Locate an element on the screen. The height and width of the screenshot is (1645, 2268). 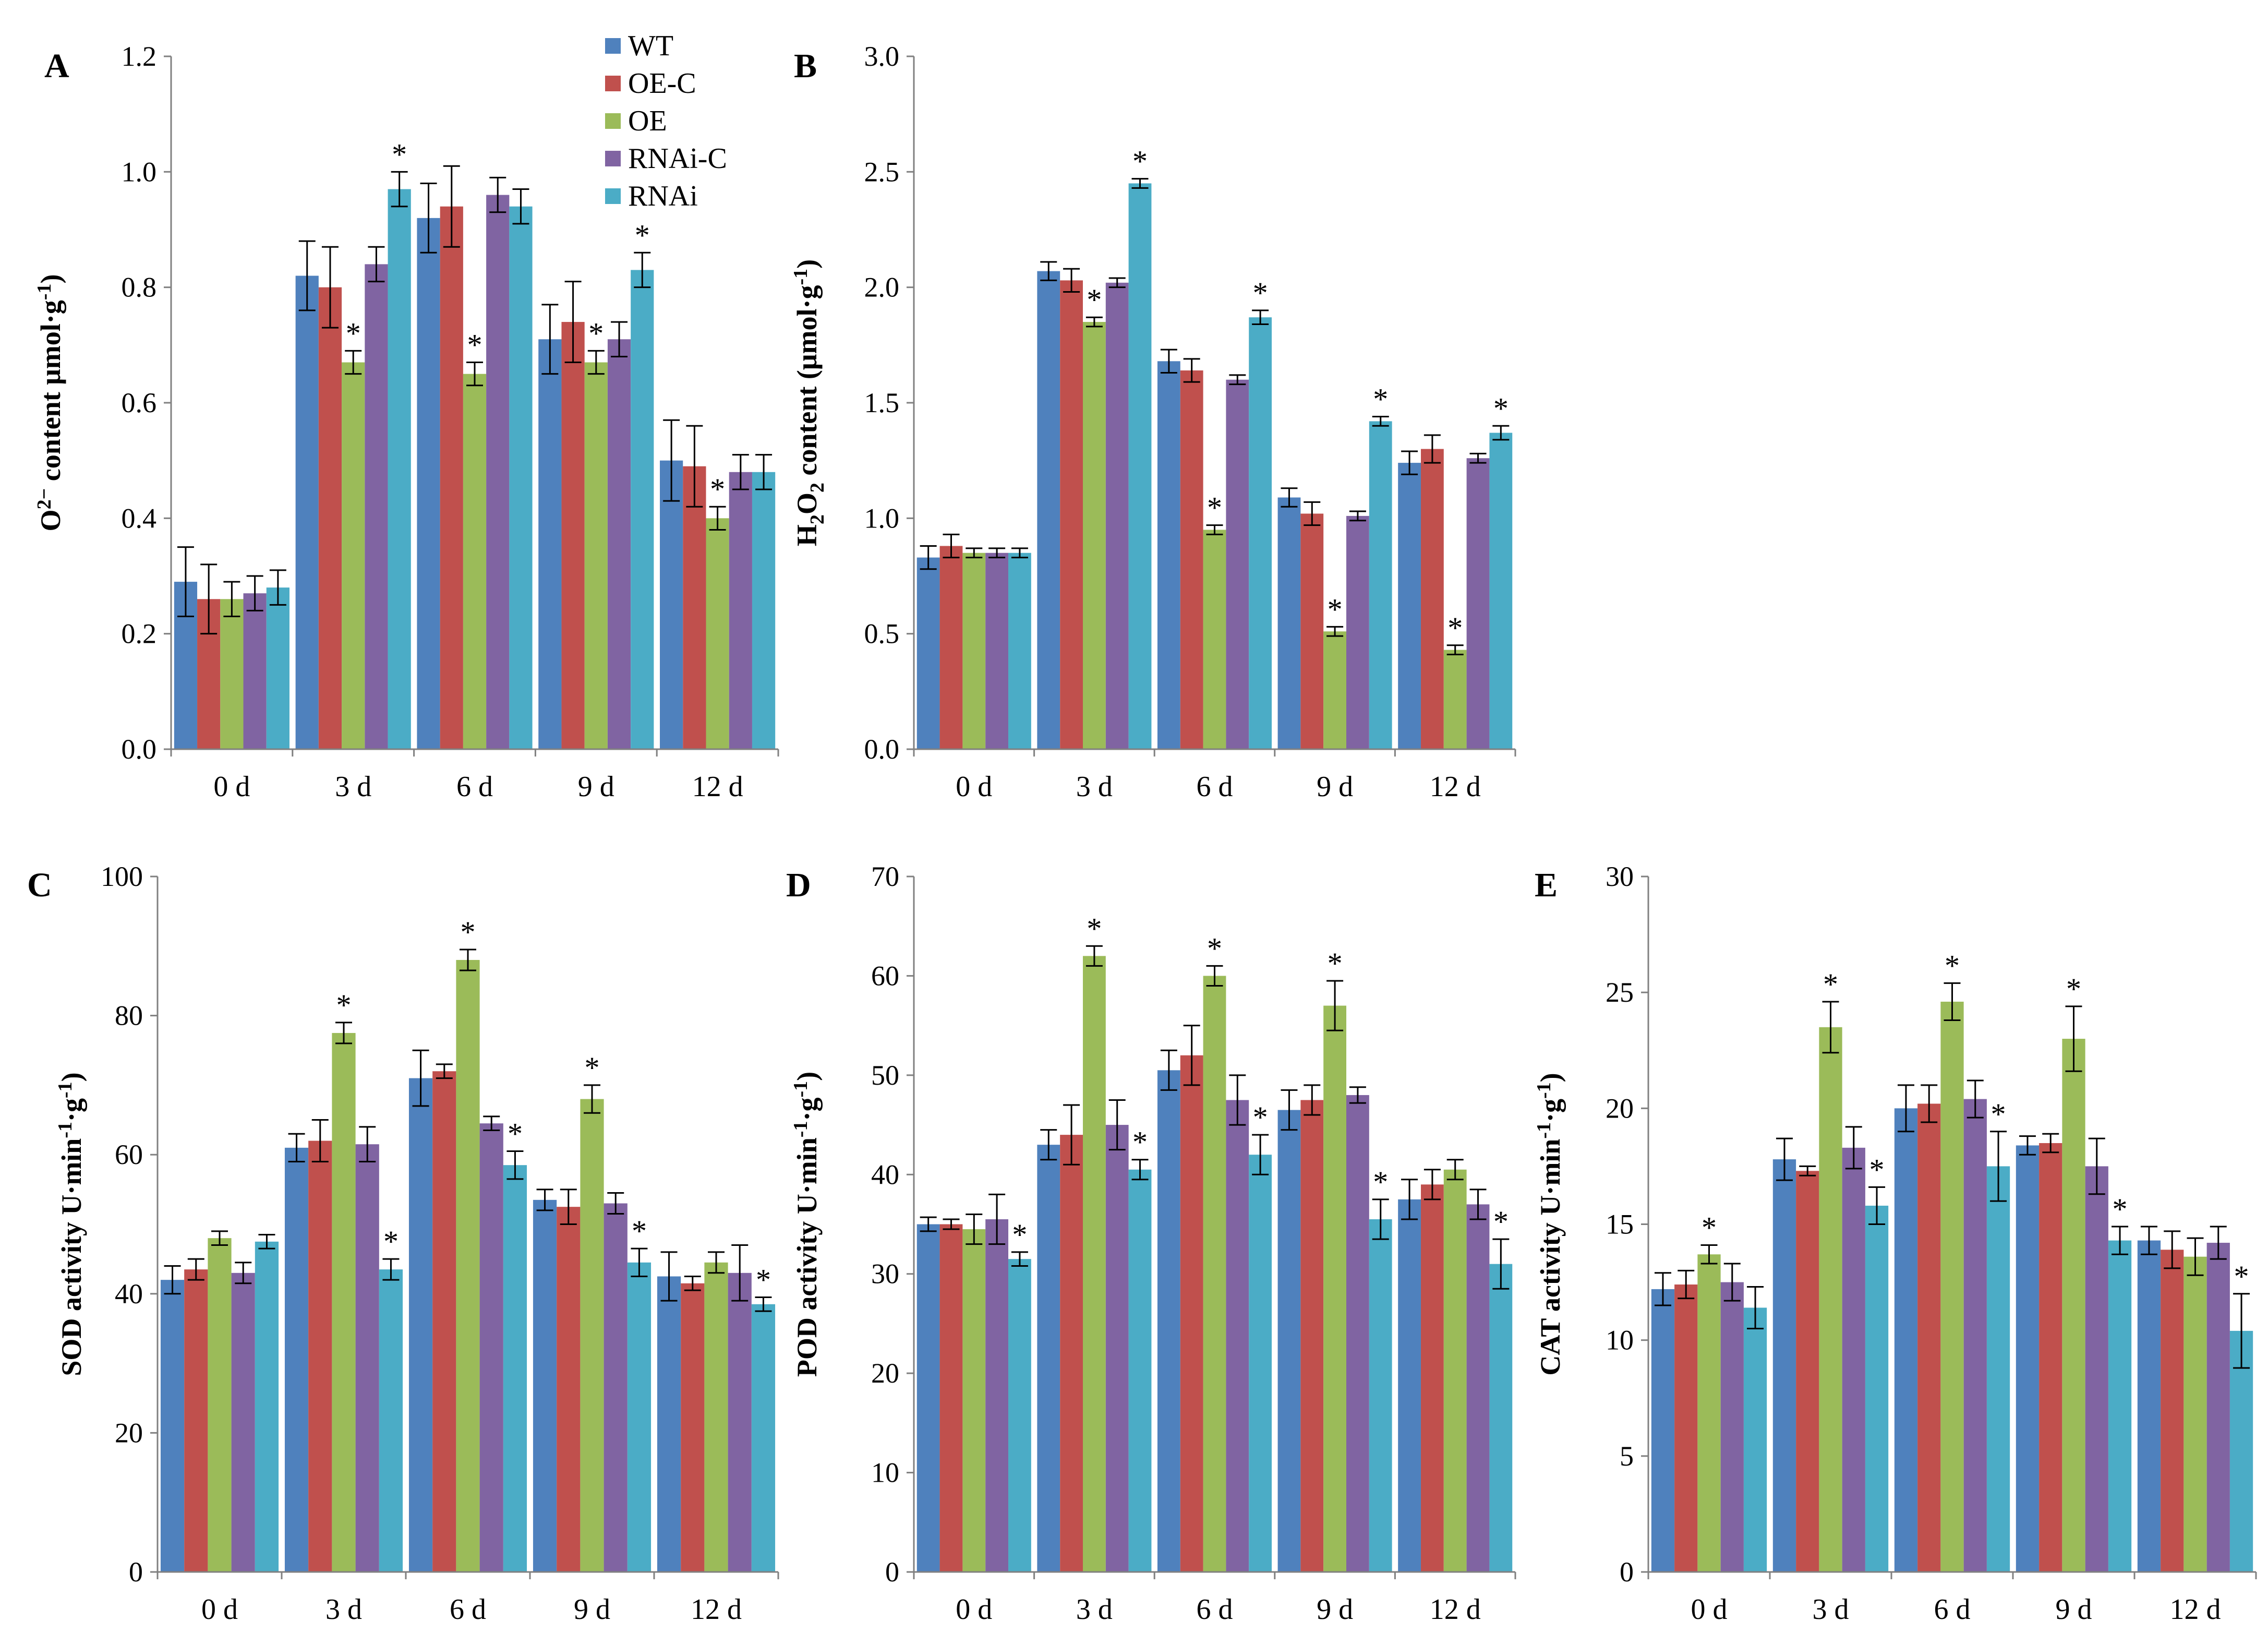
y-axis-label: SOD activity U·min-1·g-1) is located at coordinates (70, 1224).